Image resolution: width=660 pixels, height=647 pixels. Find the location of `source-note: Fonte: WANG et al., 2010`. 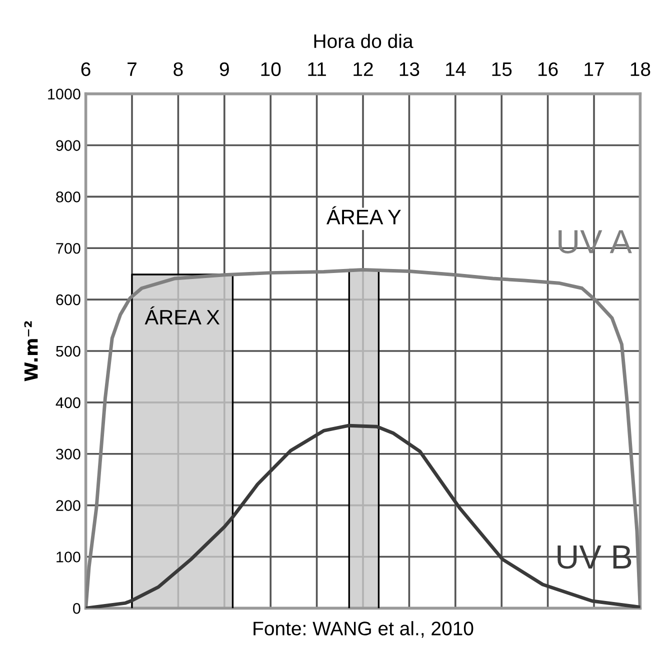

source-note: Fonte: WANG et al., 2010 is located at coordinates (364, 629).